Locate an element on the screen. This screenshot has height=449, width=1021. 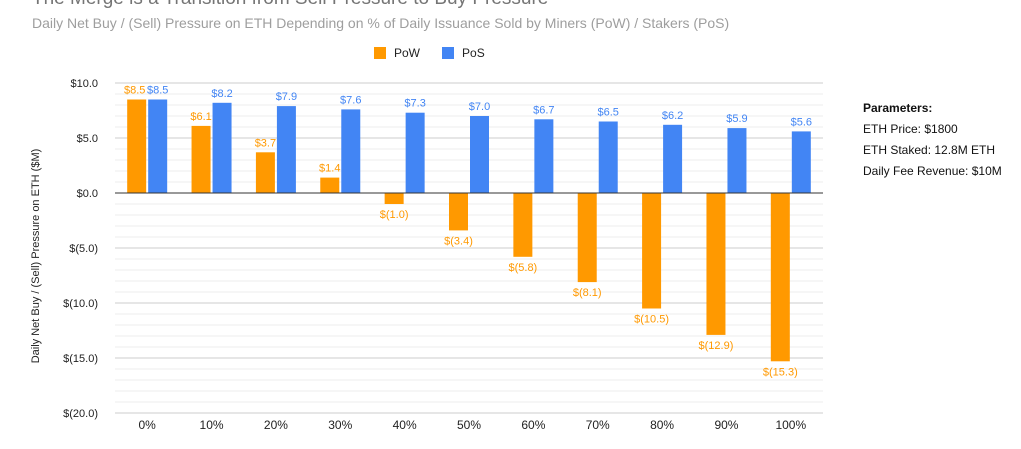
data-label-pos: $5.6 is located at coordinates (801, 122).